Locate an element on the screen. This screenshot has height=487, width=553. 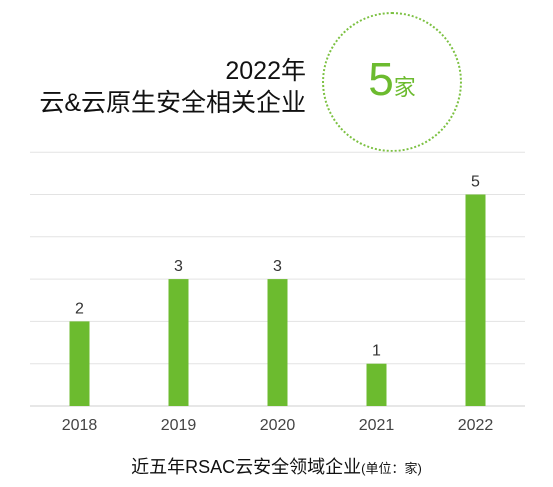
chart-caption: 近五年RSAC云安全领域企业(单位：家) is located at coordinates (276, 468).